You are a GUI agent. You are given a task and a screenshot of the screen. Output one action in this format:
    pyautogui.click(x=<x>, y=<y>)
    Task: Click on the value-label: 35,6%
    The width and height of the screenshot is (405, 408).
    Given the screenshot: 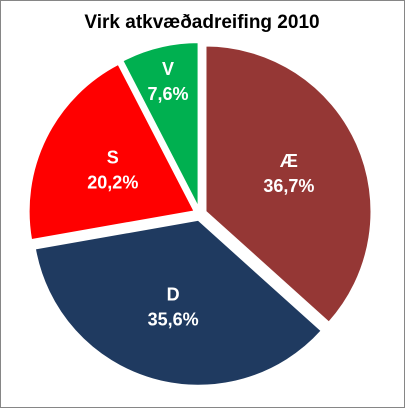 What is the action you would take?
    pyautogui.click(x=173, y=319)
    